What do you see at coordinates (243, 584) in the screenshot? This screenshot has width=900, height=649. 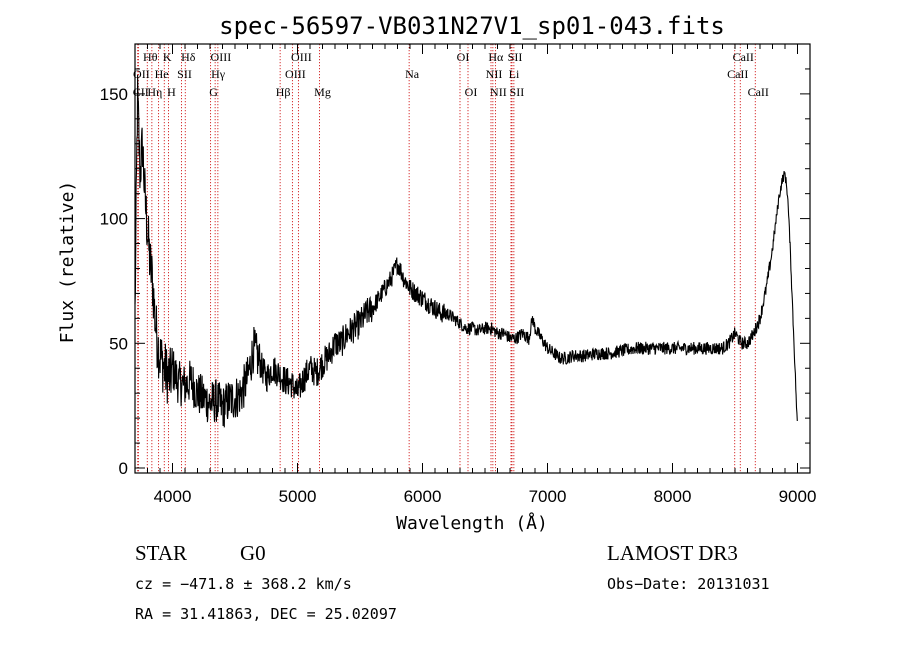 I see `redshift-velocity: cz = −471.8 ± 368.2 km/s` at bounding box center [243, 584].